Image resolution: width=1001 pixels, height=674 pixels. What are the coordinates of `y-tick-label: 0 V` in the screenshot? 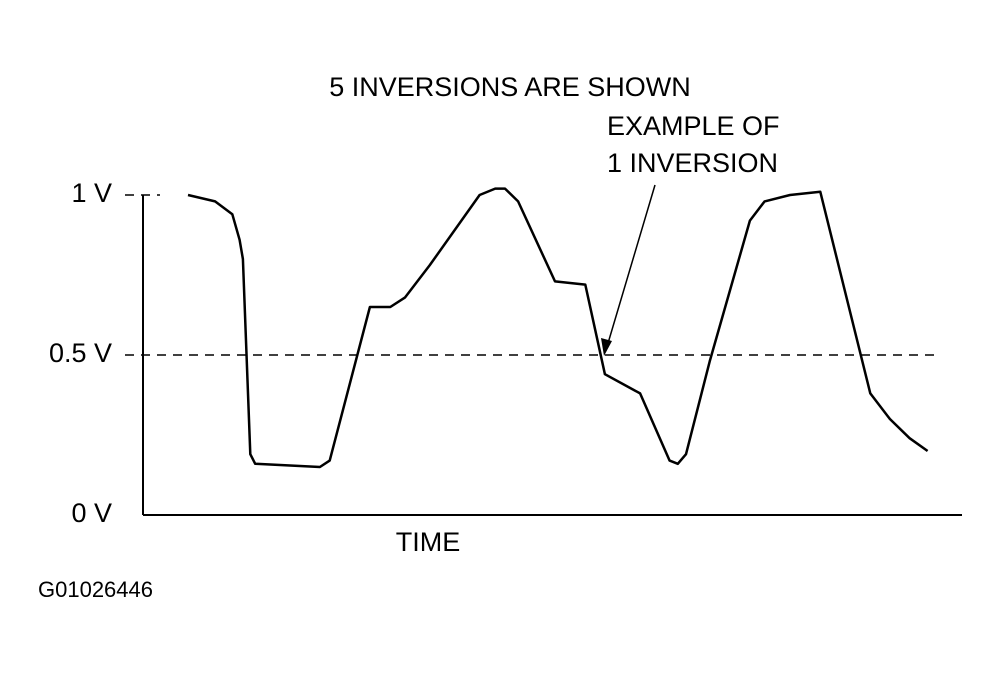 It's located at (91, 513).